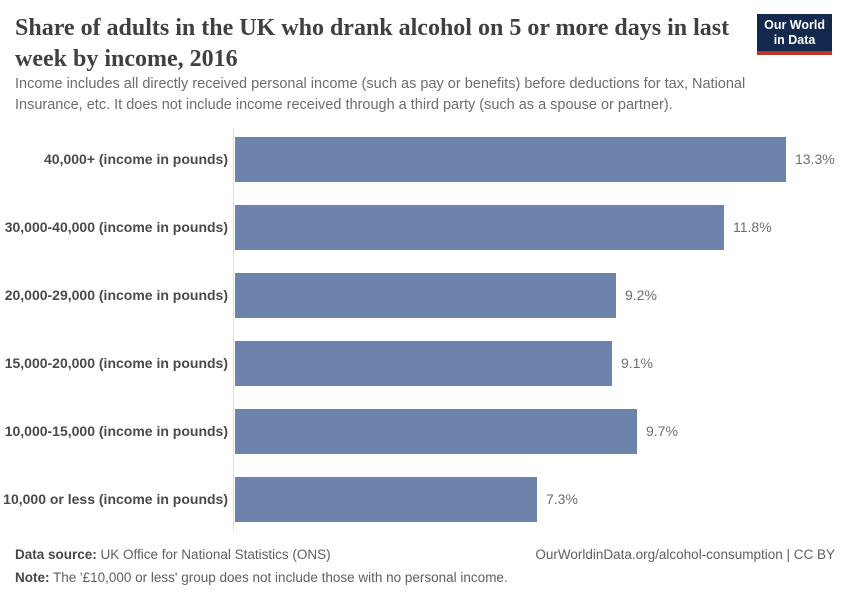 Image resolution: width=850 pixels, height=600 pixels. I want to click on bar-row: 20,000-29,000 (income in pounds) 9.2%, so click(425, 295).